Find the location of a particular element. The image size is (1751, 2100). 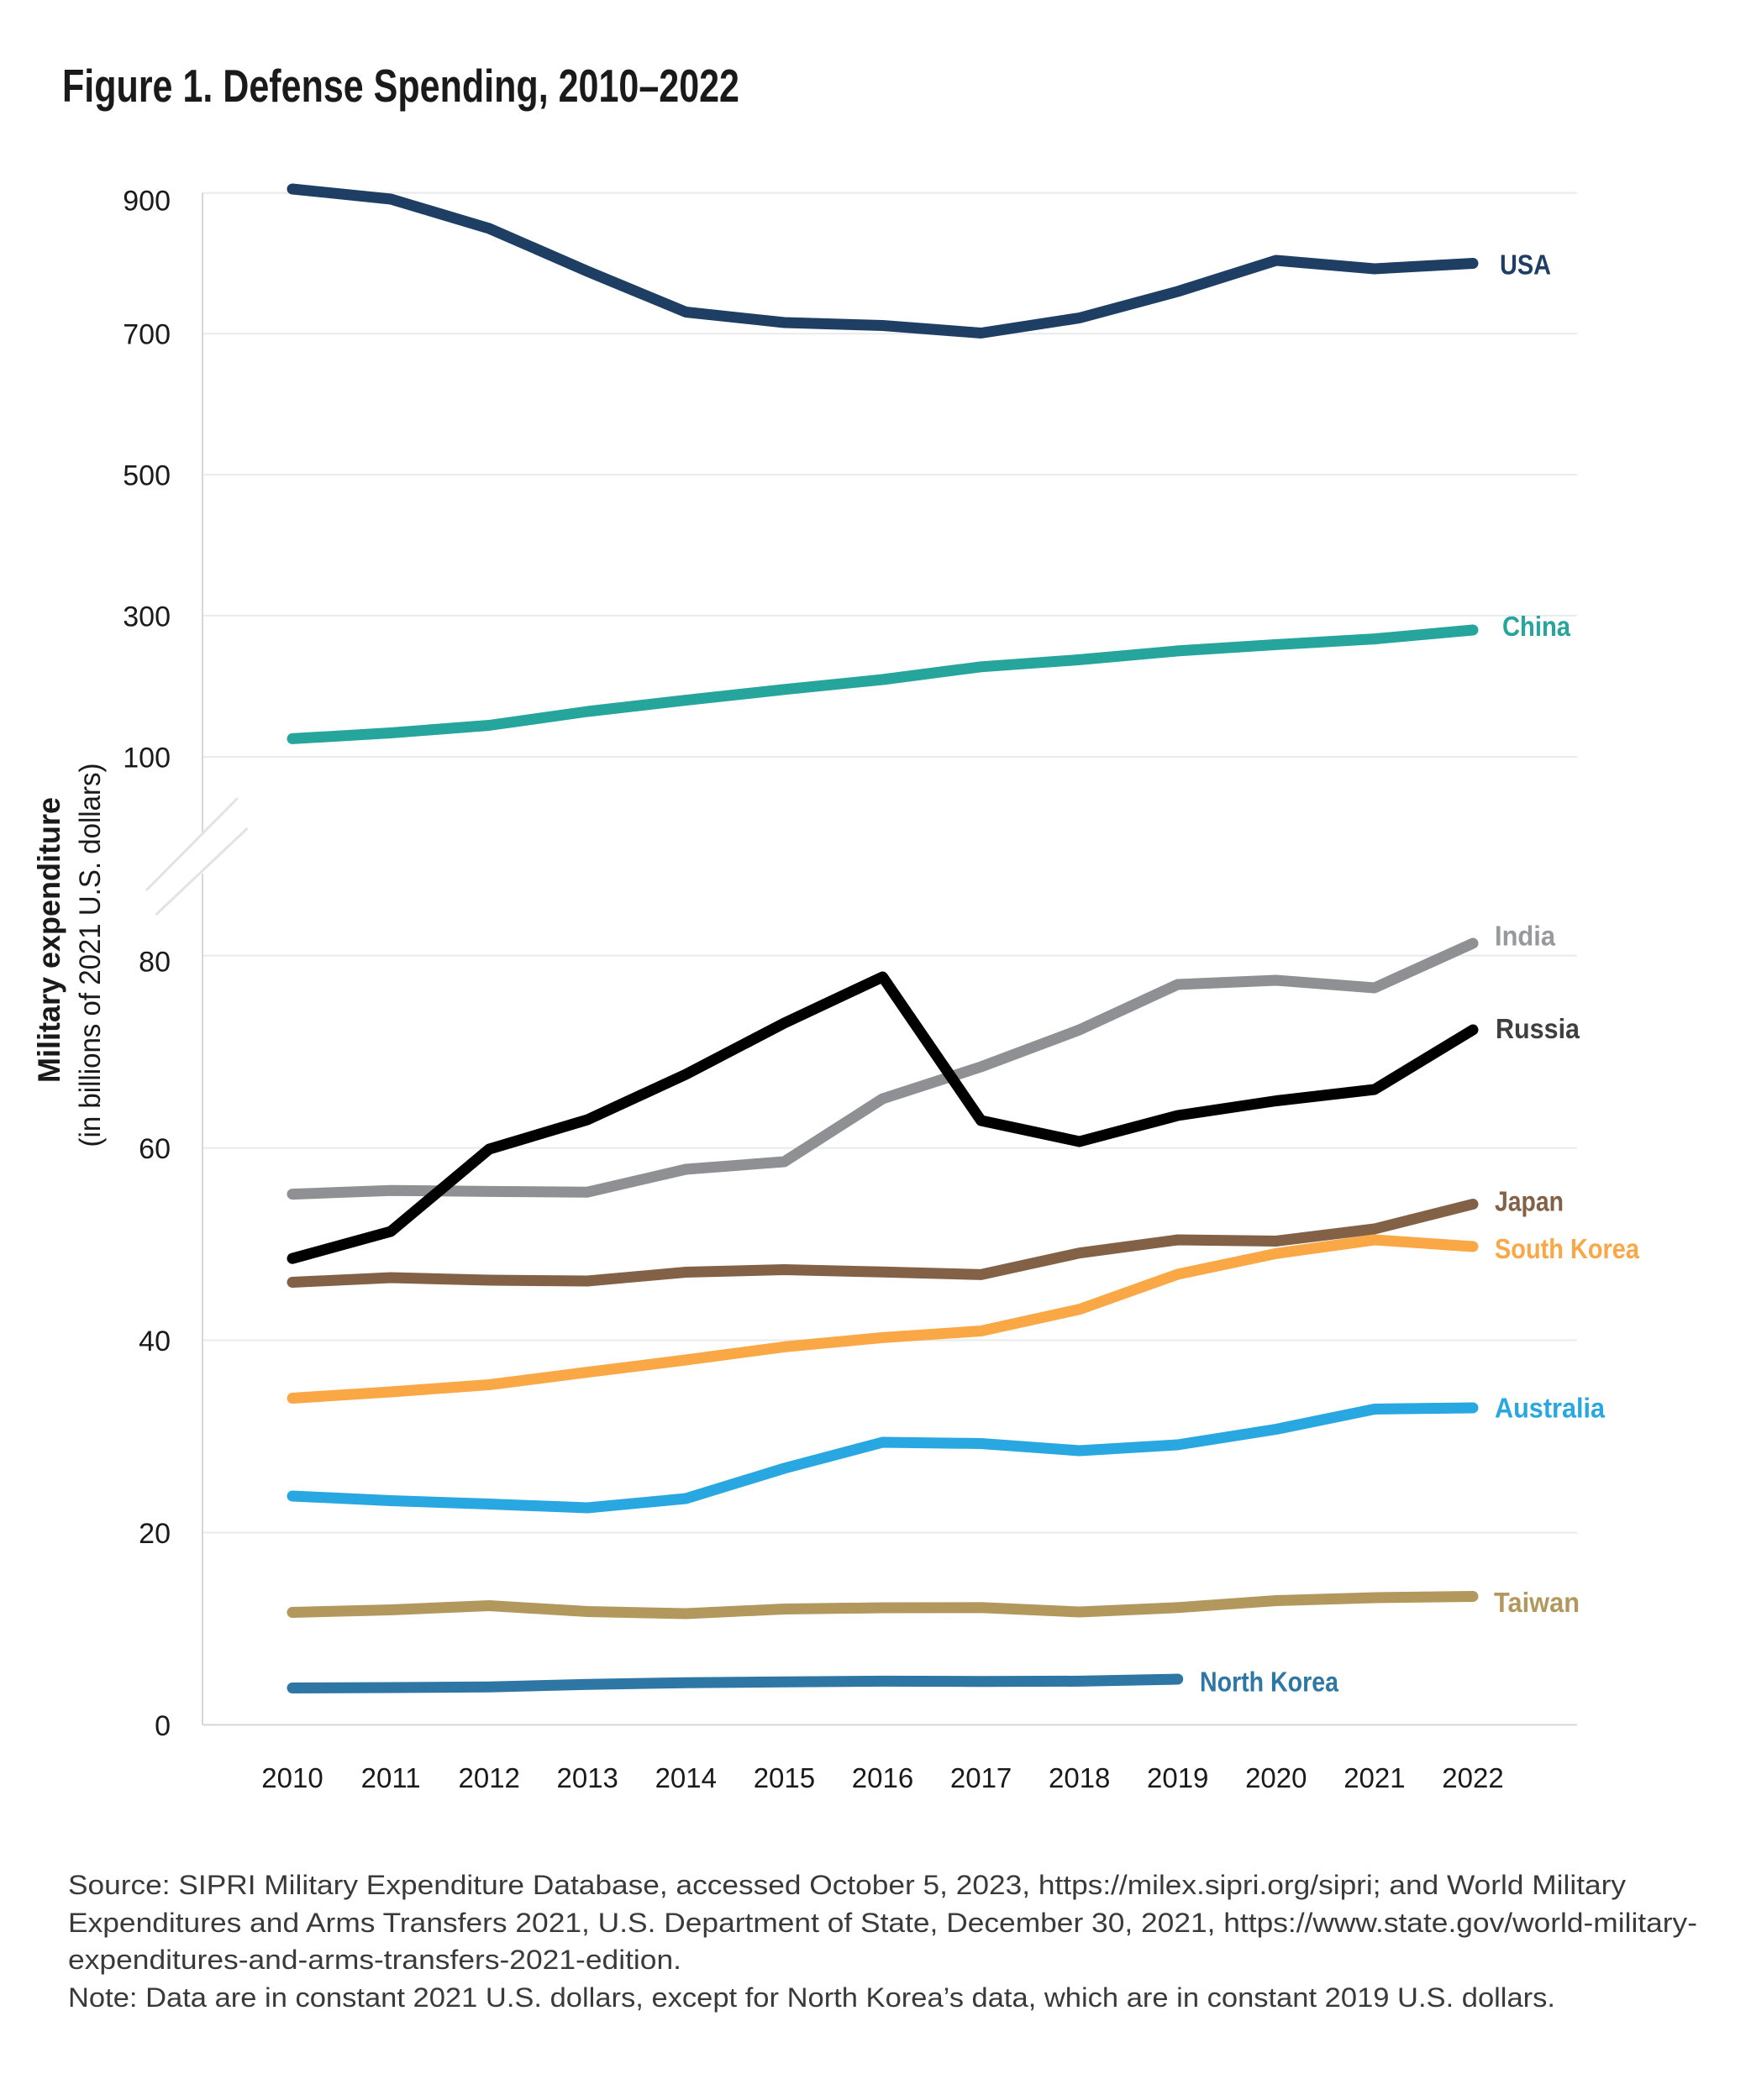

svg-text: 2010 is located at coordinates (292, 1777).